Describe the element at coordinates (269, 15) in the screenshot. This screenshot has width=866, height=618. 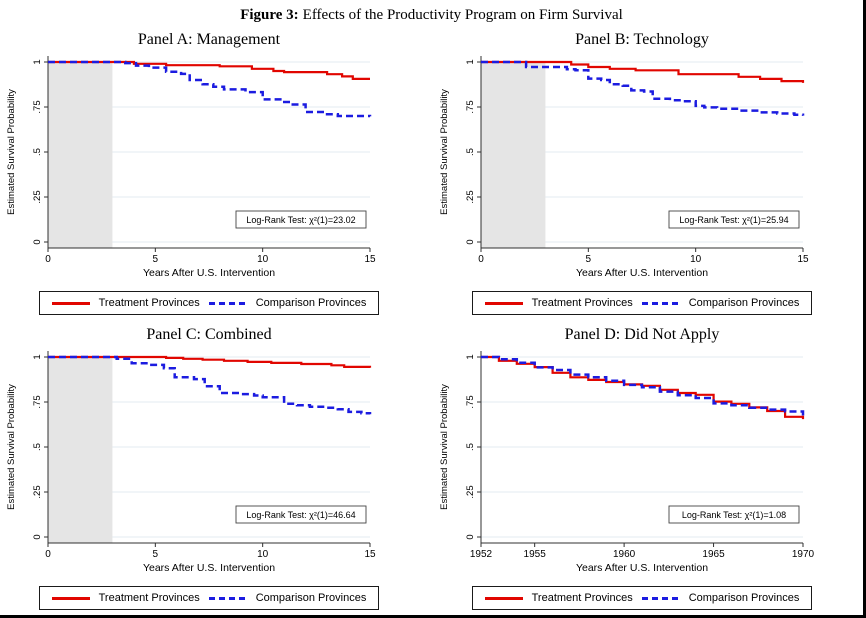
I see `figure-label: Figure 3:` at that location.